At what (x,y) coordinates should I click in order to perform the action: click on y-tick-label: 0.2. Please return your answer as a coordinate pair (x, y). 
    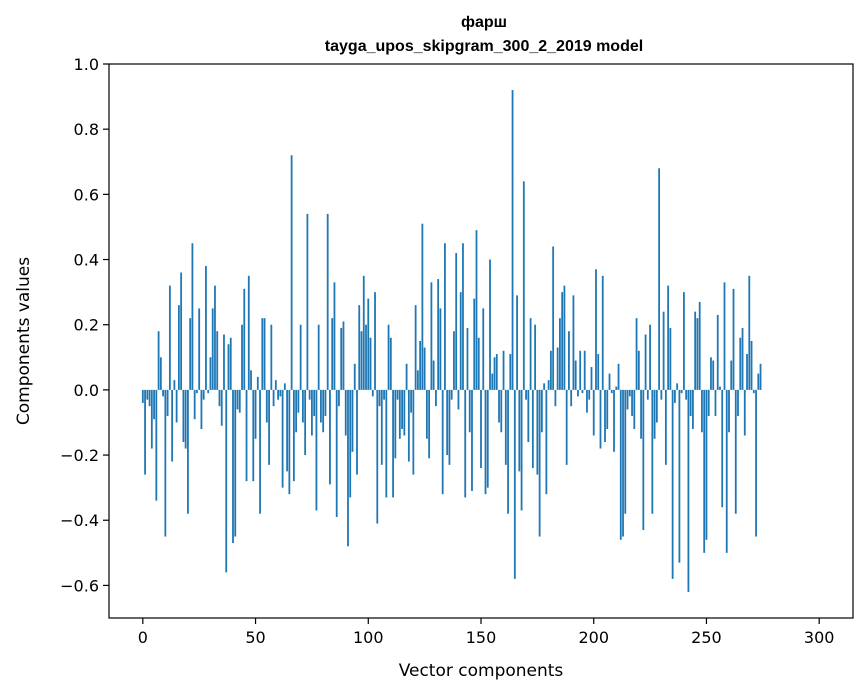
    Looking at the image, I should click on (86, 325).